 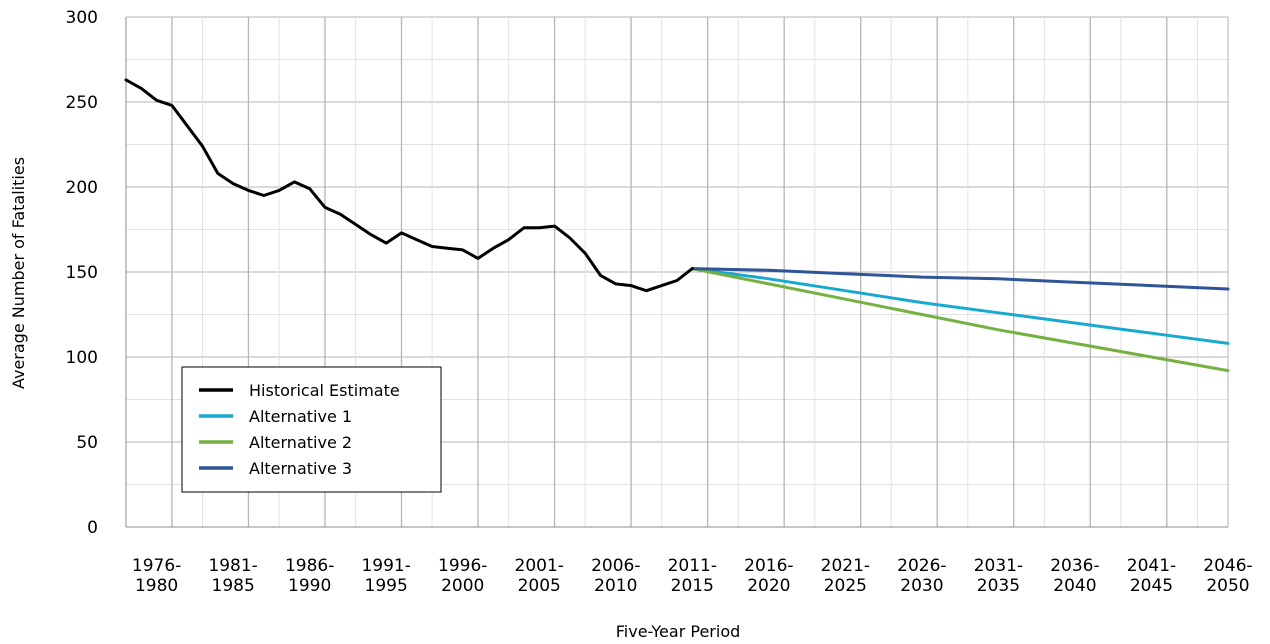 What do you see at coordinates (768, 576) in the screenshot?
I see `x-tick-label: 2016-2020` at bounding box center [768, 576].